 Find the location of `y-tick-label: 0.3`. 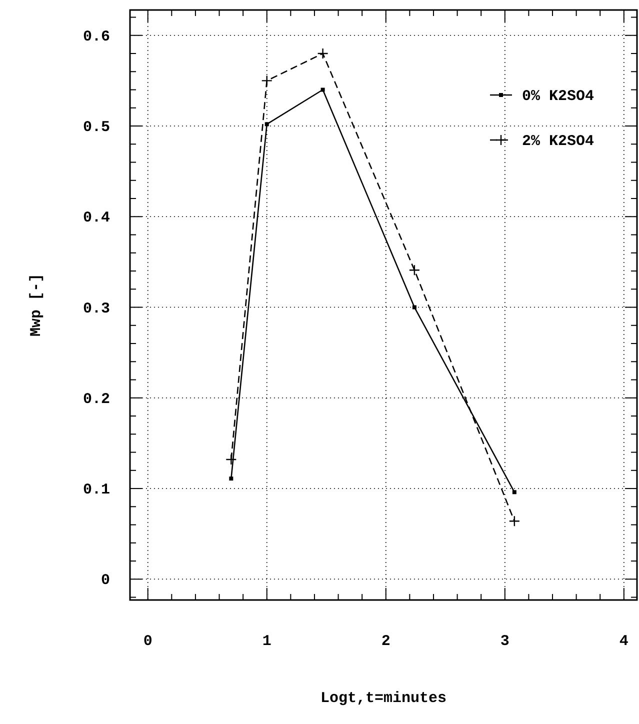

y-tick-label: 0.3 is located at coordinates (96, 309).